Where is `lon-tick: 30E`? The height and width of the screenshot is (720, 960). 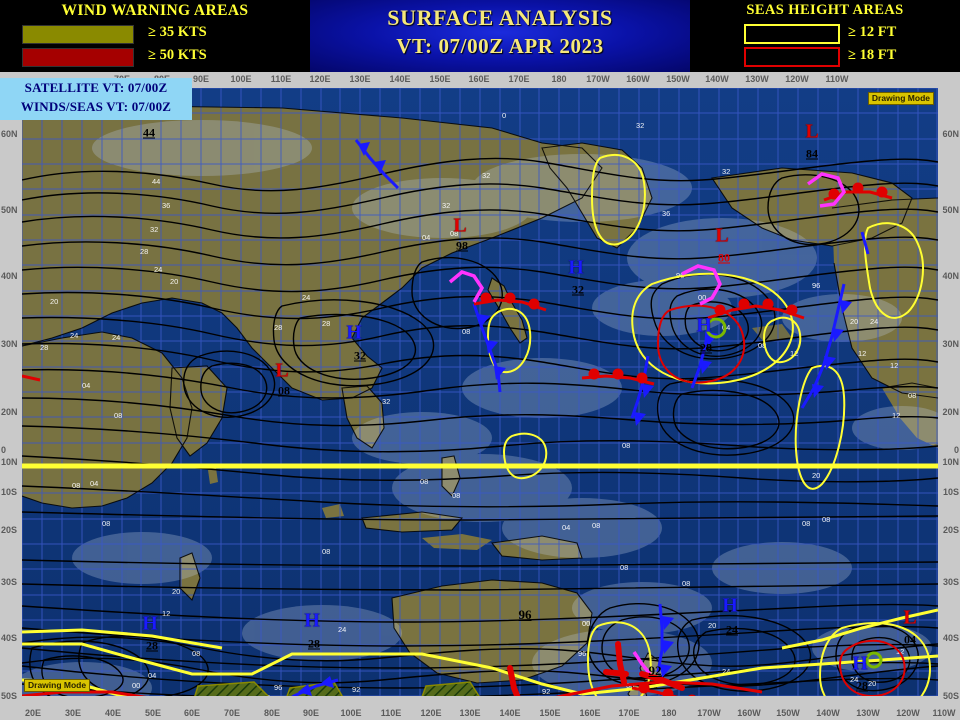
lon-tick: 30E is located at coordinates (73, 713).